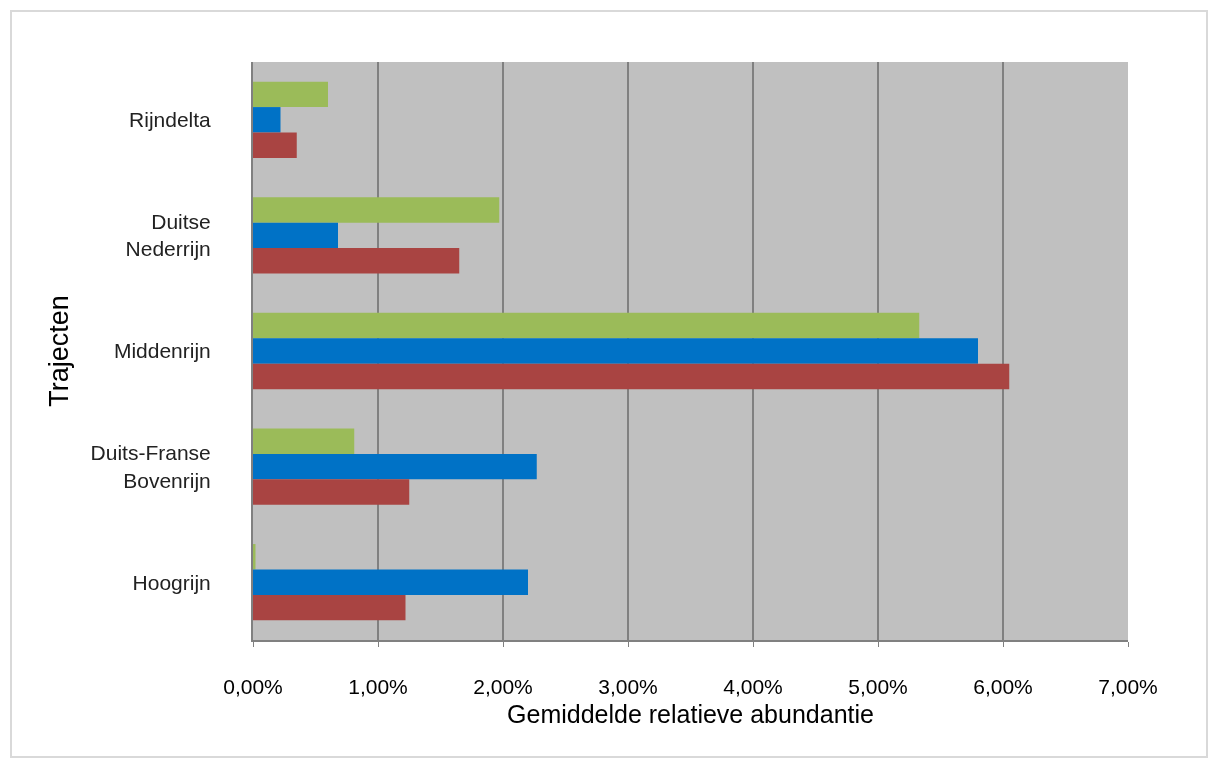 Image resolution: width=1220 pixels, height=765 pixels. What do you see at coordinates (253, 687) in the screenshot?
I see `x-tick-label: 0,00%` at bounding box center [253, 687].